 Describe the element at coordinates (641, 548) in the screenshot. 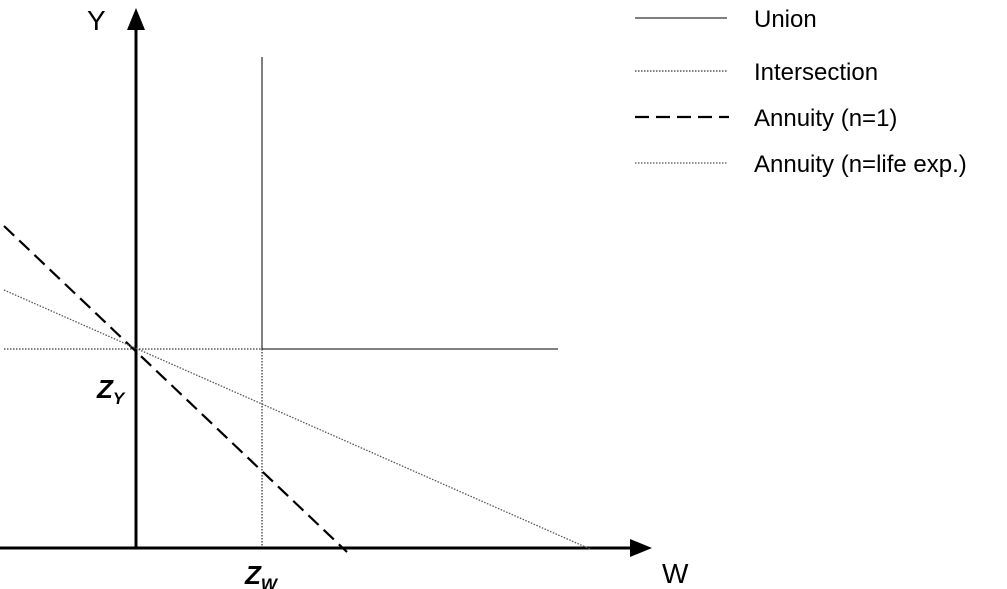

I see `x-axis-arrow-icon` at that location.